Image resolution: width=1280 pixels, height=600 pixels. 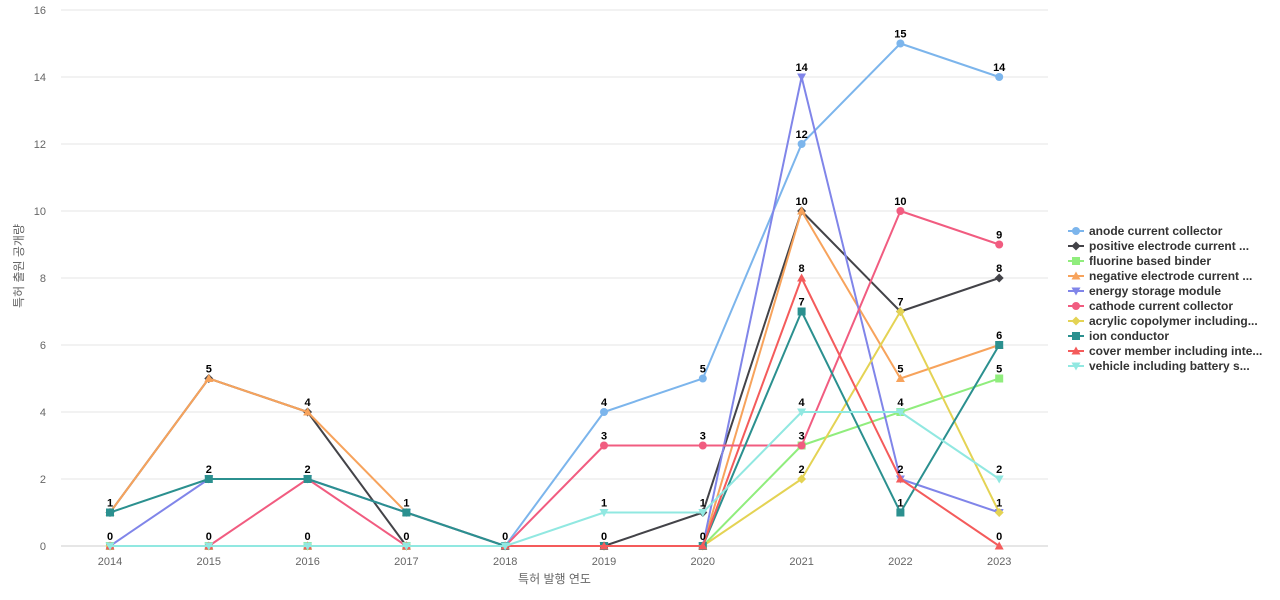 What do you see at coordinates (40, 212) in the screenshot?
I see `y-tick-label: 10` at bounding box center [40, 212].